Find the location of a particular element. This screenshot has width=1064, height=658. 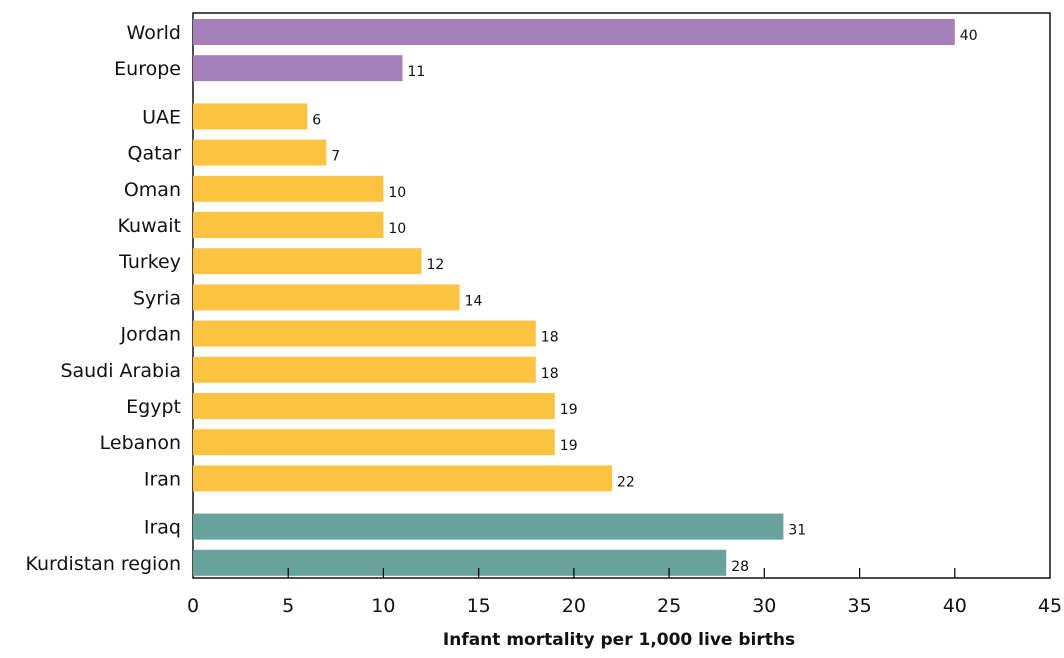

value-label-uae: 6 is located at coordinates (316, 120).